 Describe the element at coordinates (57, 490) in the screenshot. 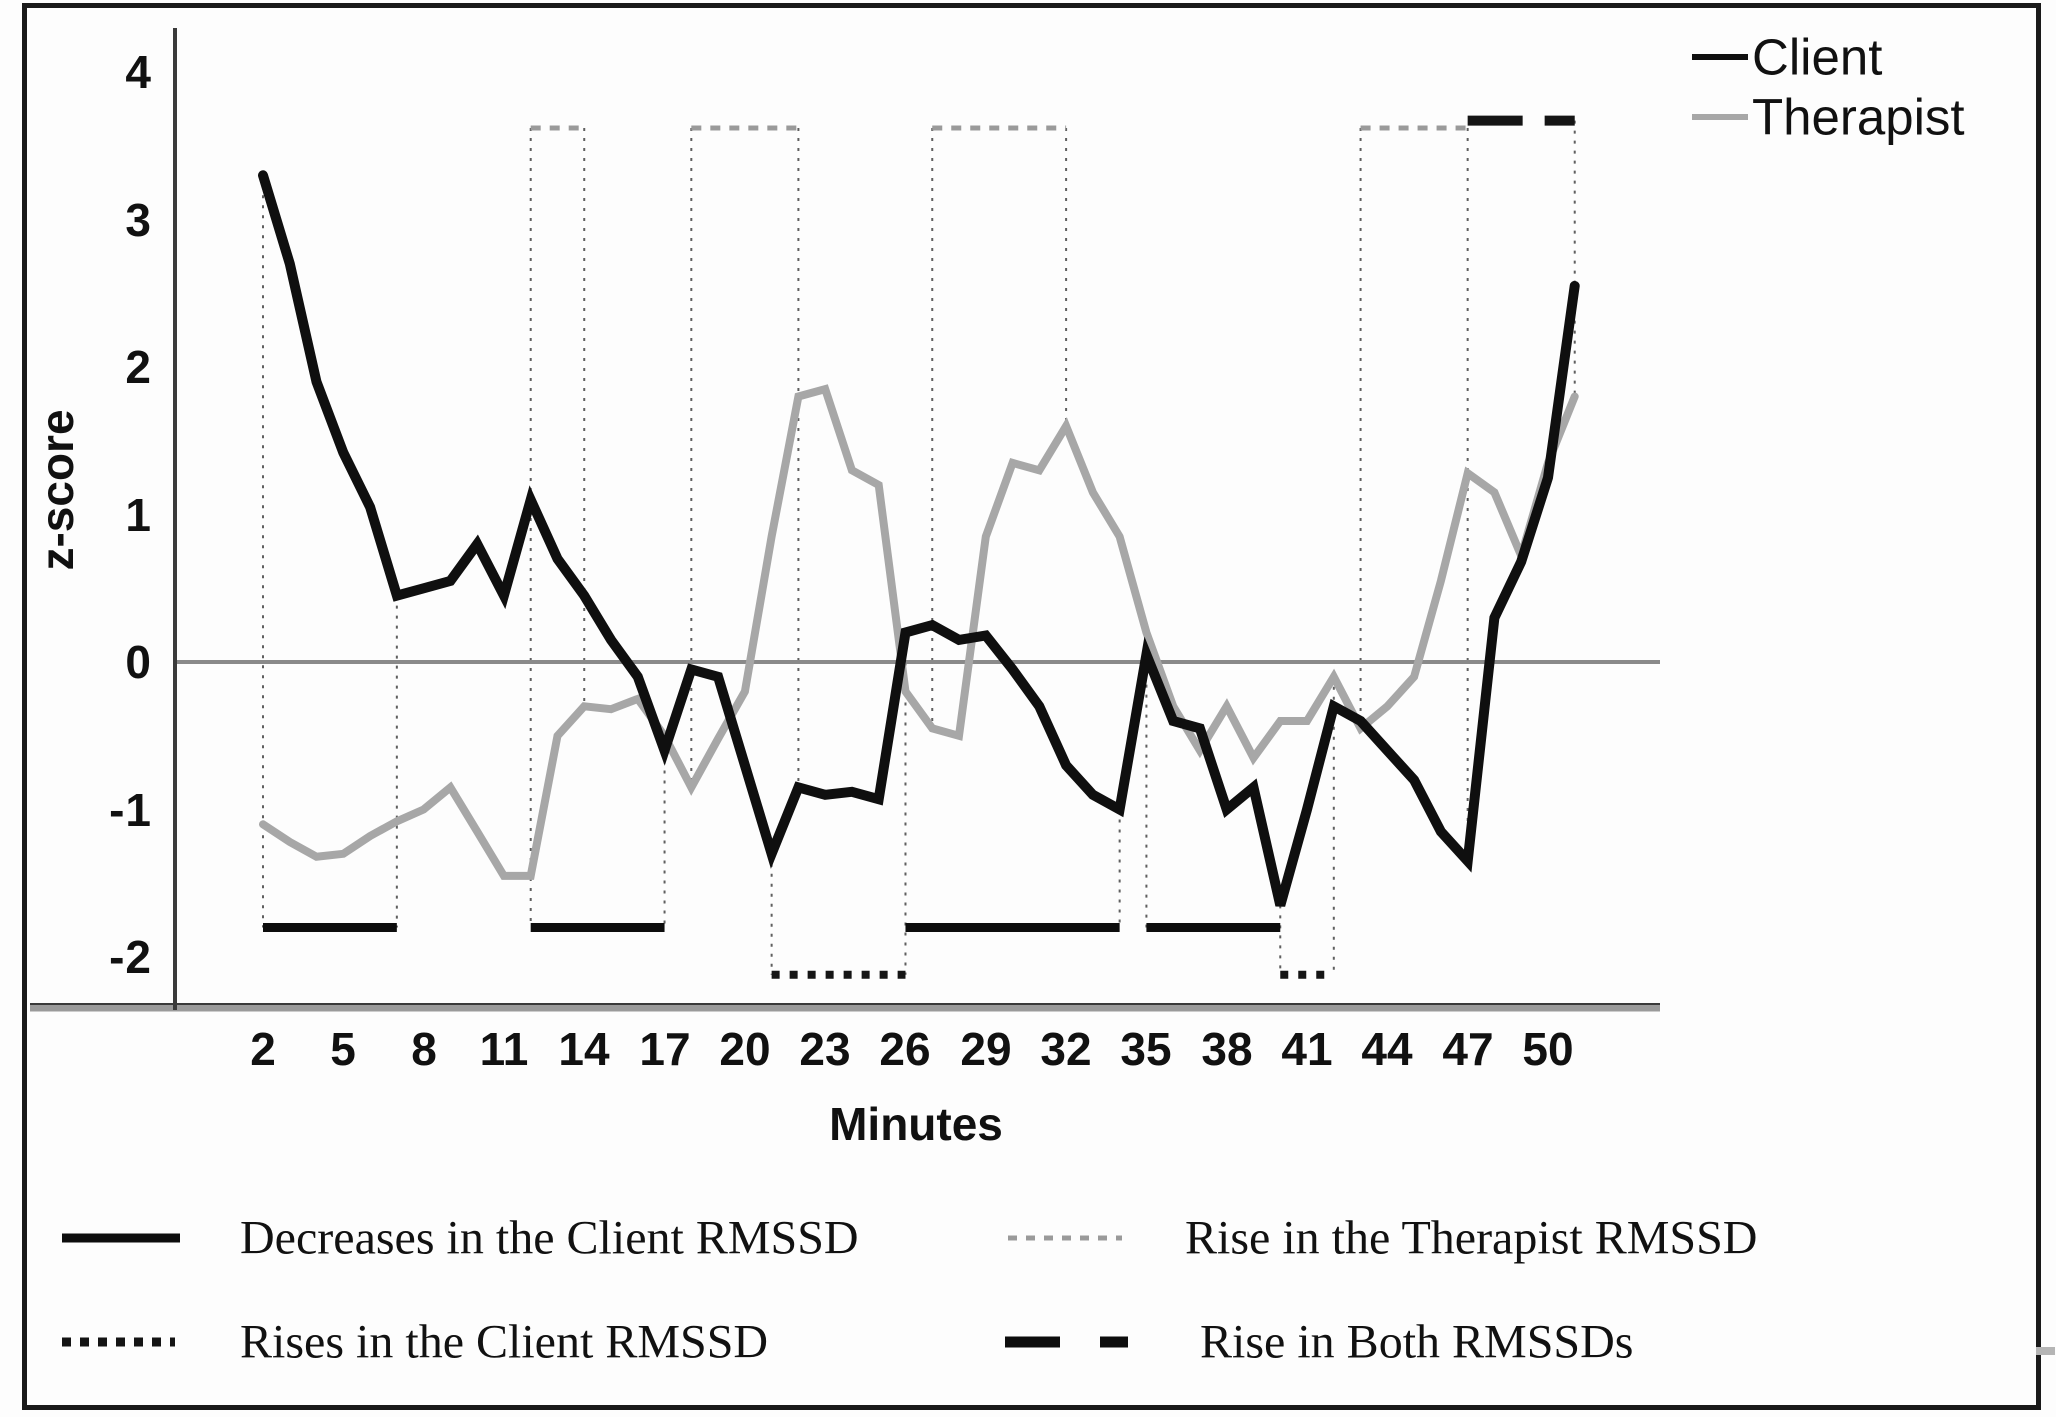

I see `y-axis-title: z-score` at that location.